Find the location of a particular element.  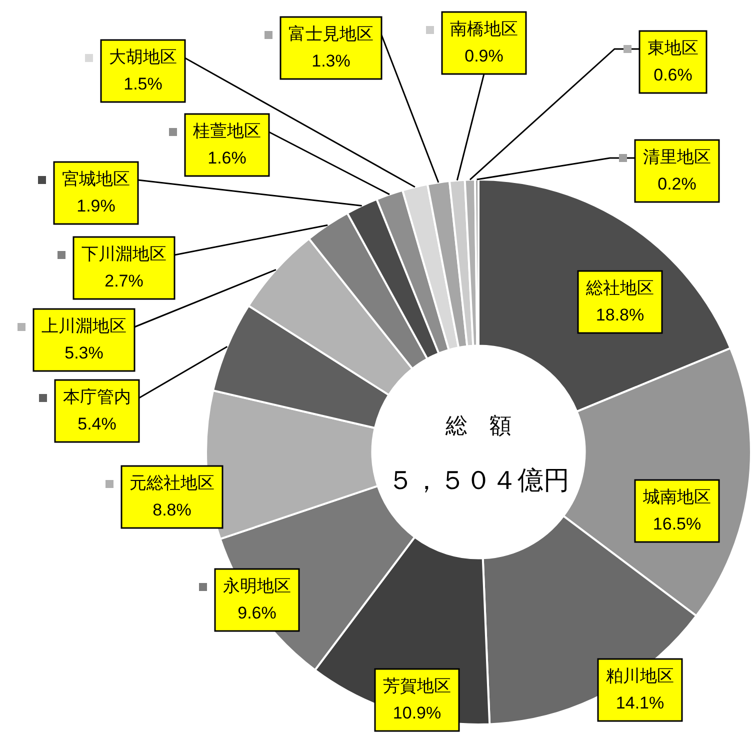

data-label: 1.5% is located at coordinates (143, 84).